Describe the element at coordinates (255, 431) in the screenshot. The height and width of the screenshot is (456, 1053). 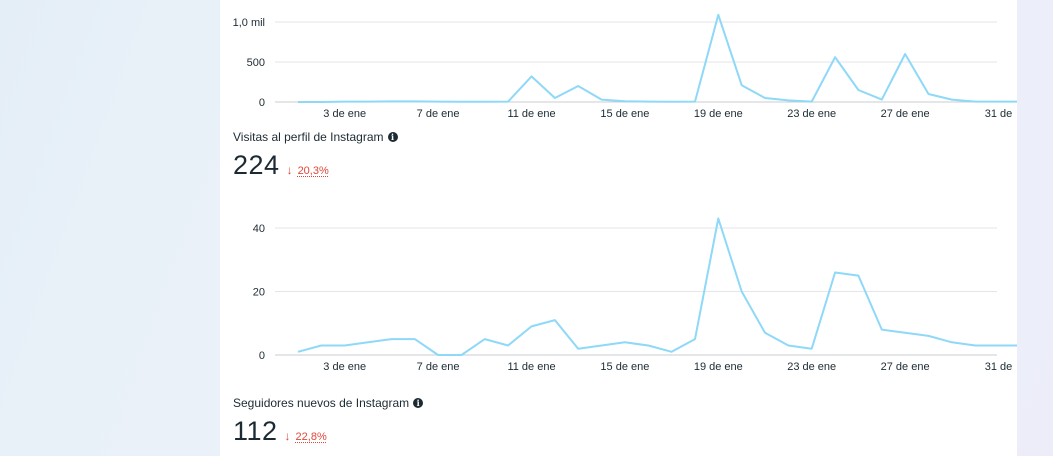
I see `new-followers-value: 112` at that location.